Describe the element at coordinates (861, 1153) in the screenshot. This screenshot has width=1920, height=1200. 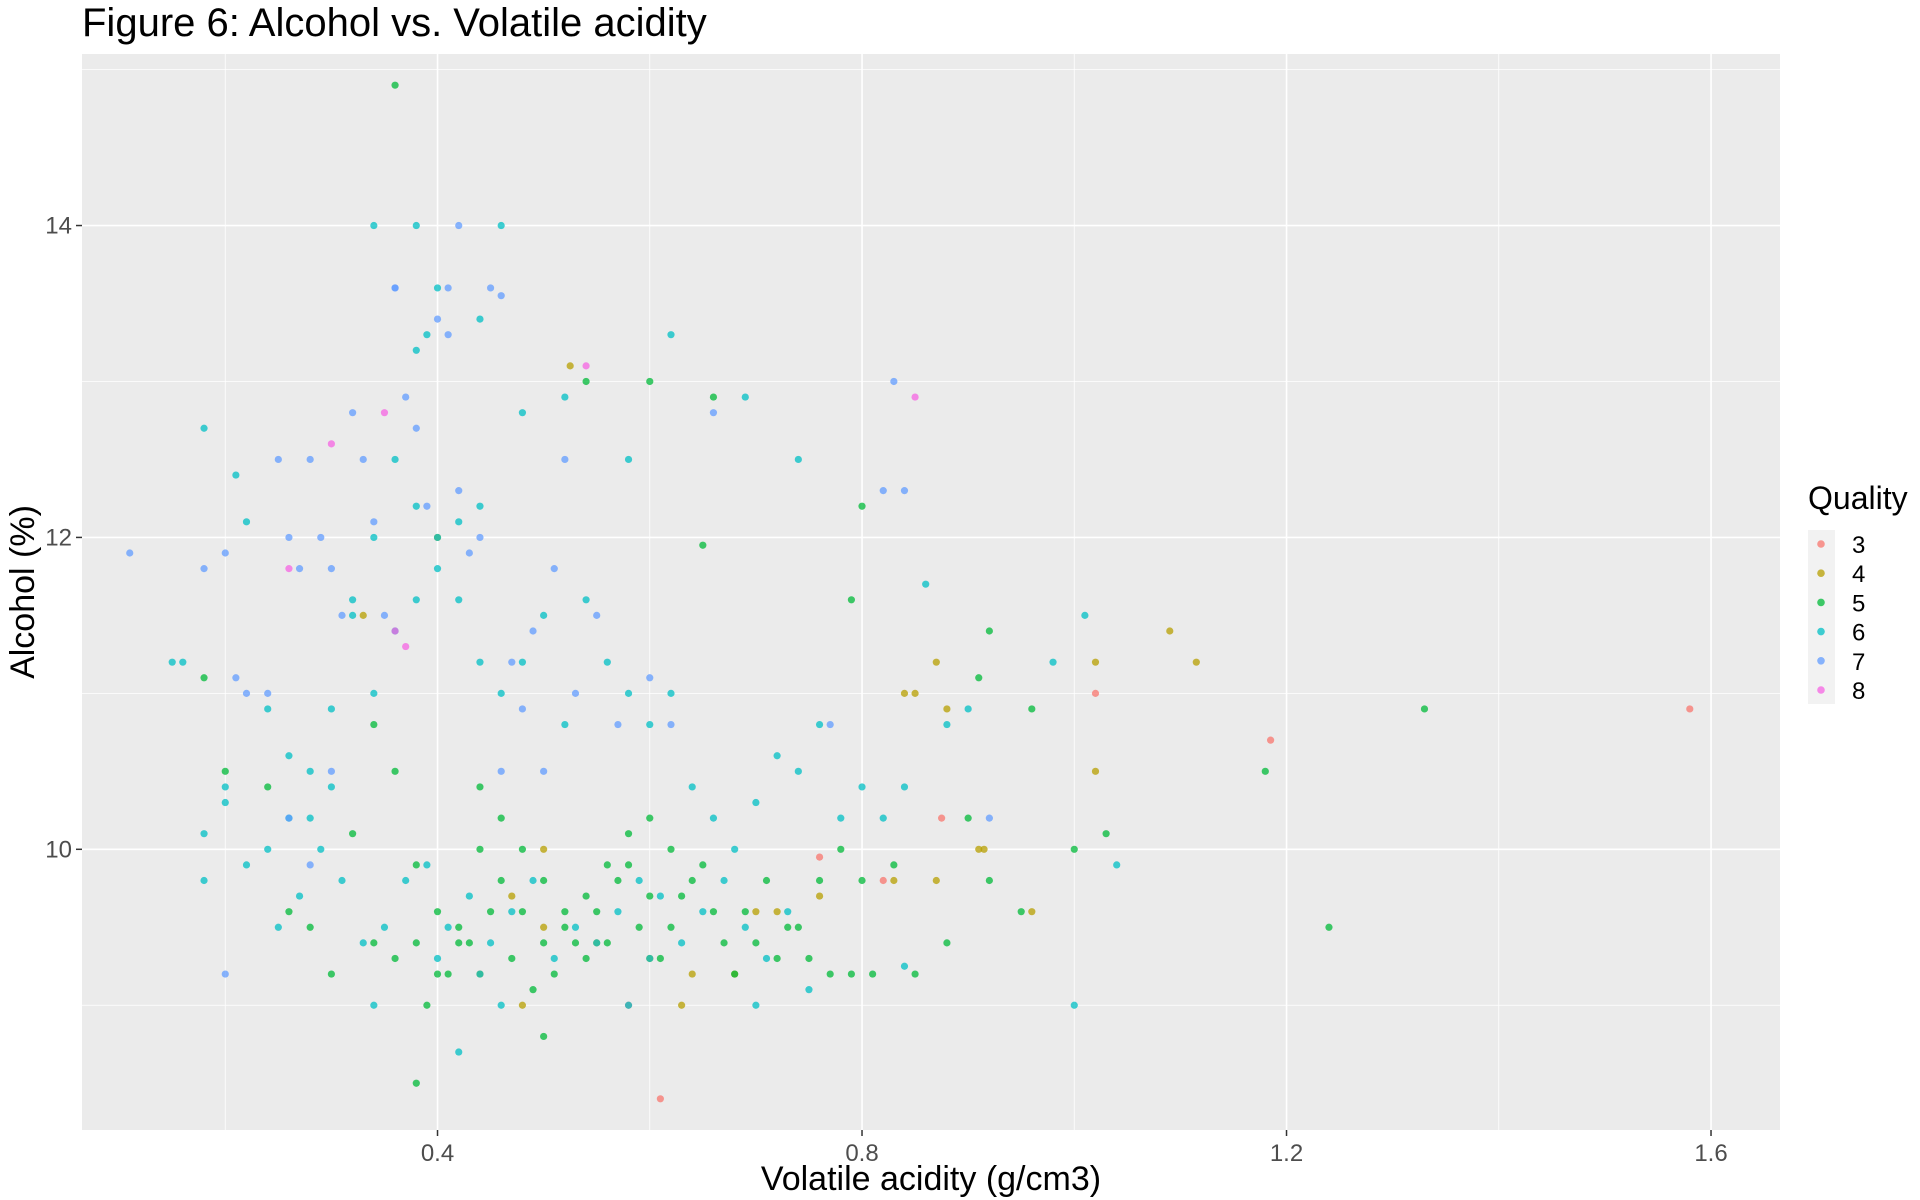
I see `x-tick-label: 0.8` at that location.